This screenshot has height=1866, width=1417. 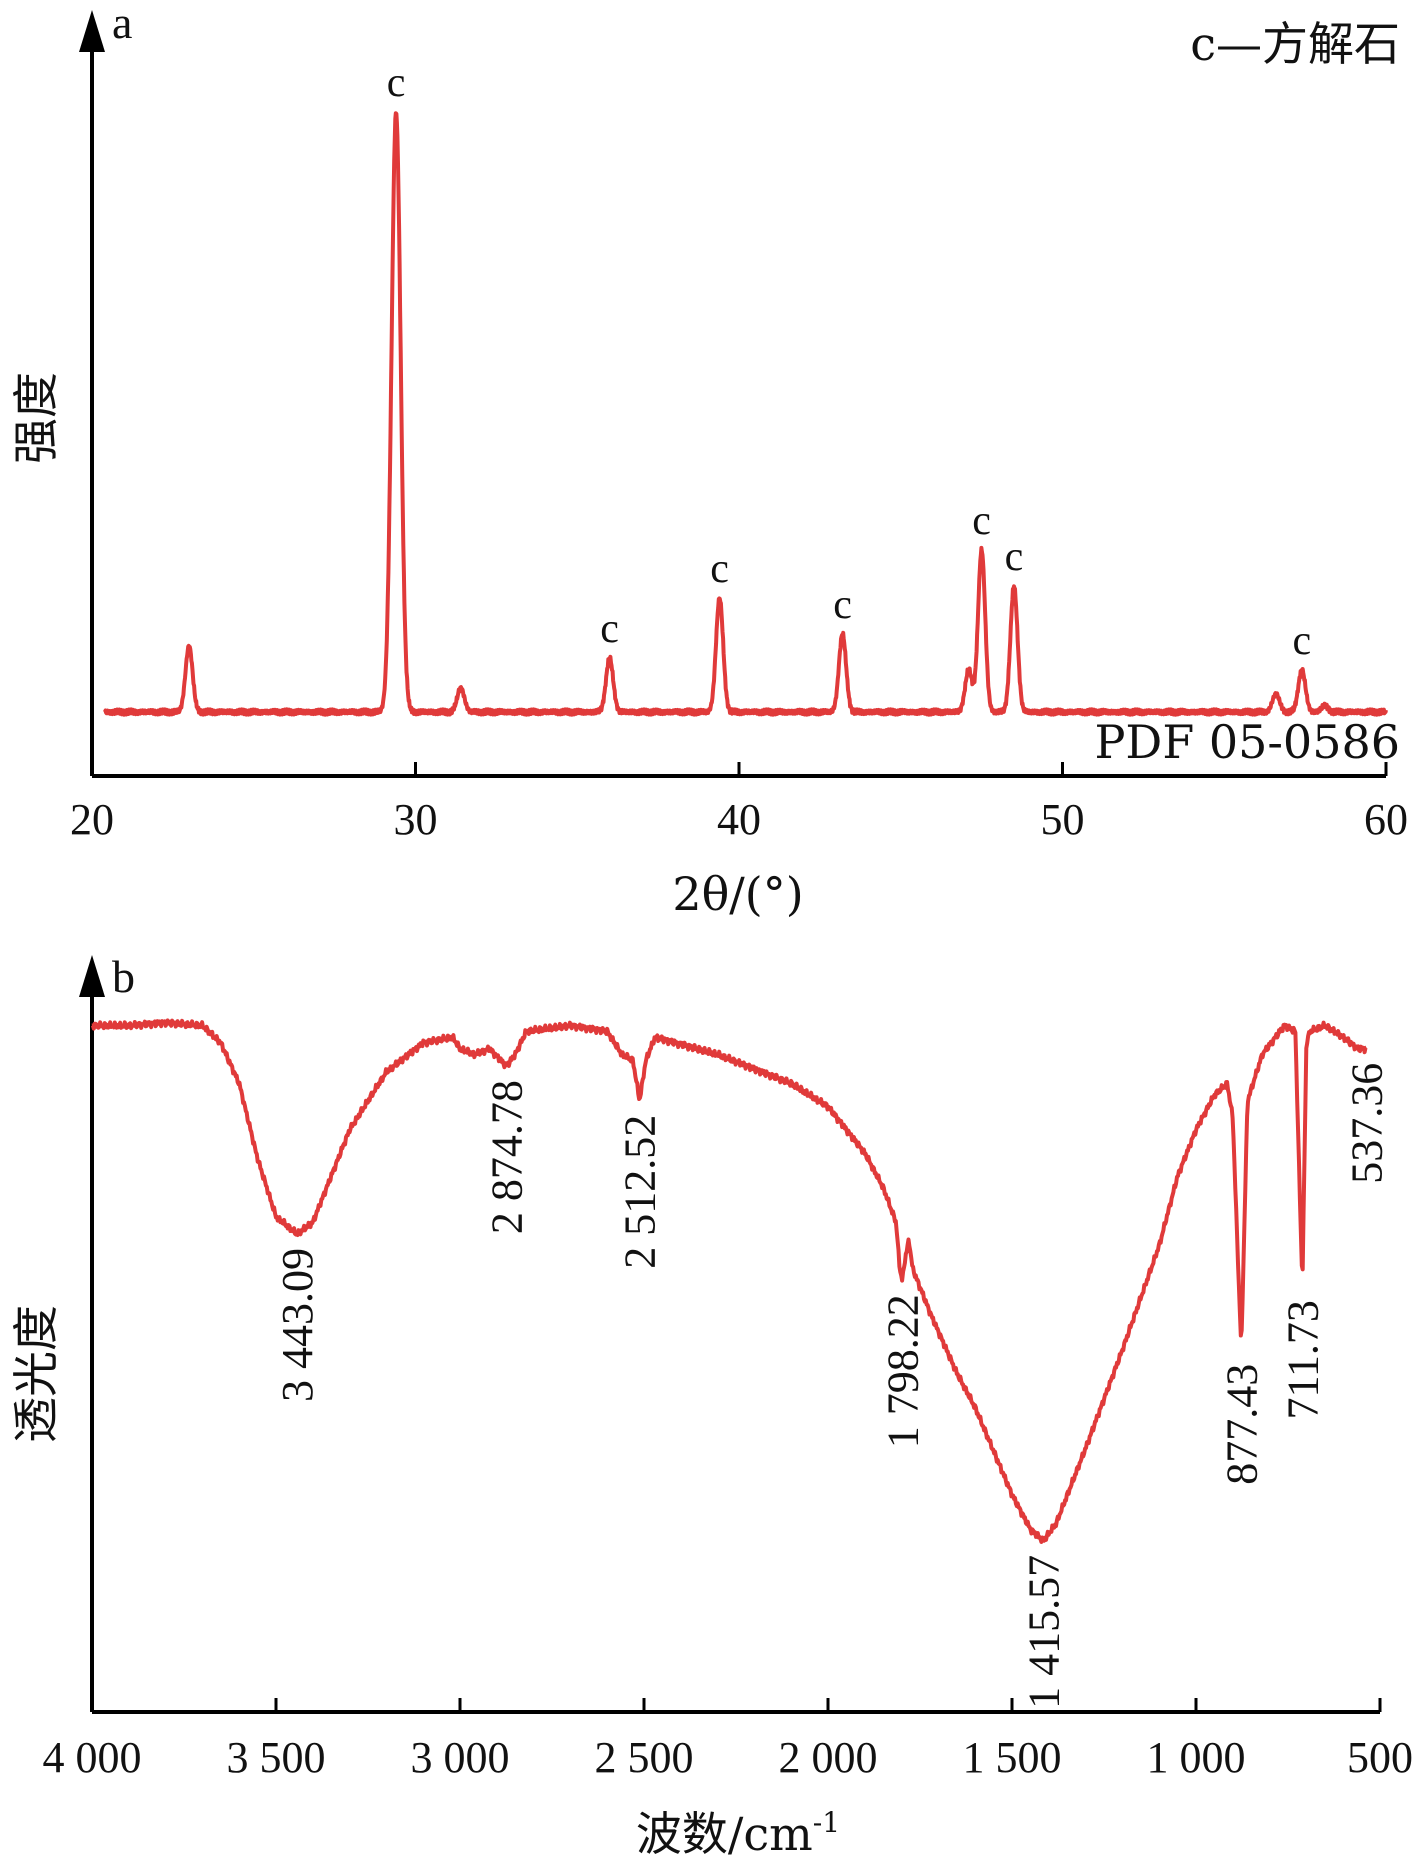 What do you see at coordinates (1386, 819) in the screenshot?
I see `panel-a-x-tick-label: 60` at bounding box center [1386, 819].